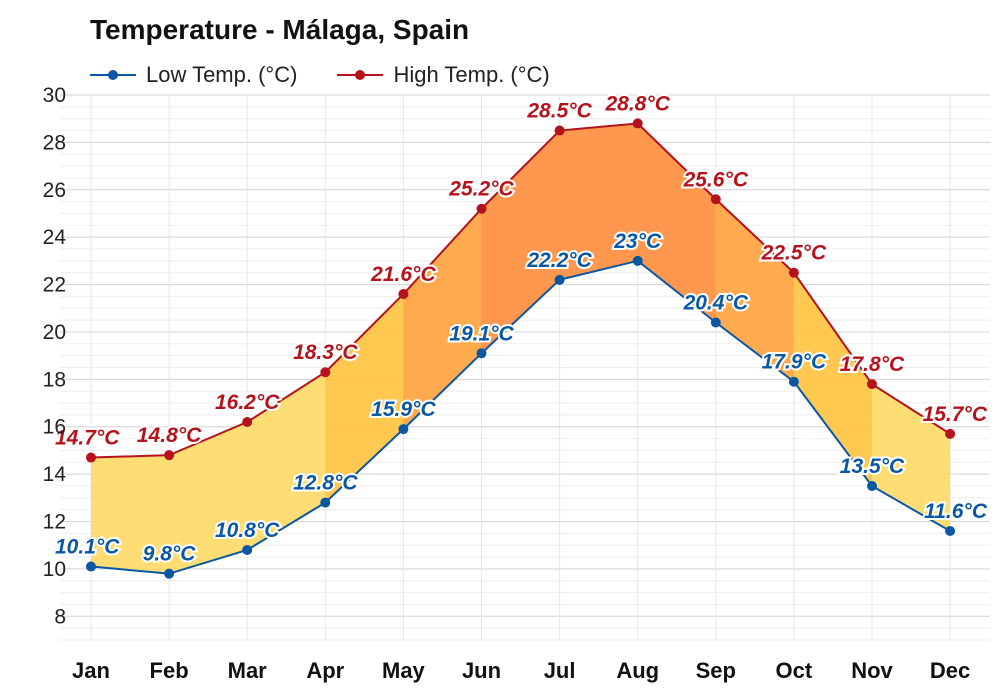  What do you see at coordinates (559, 111) in the screenshot?
I see `high-temp-label: 28.5°C` at bounding box center [559, 111].